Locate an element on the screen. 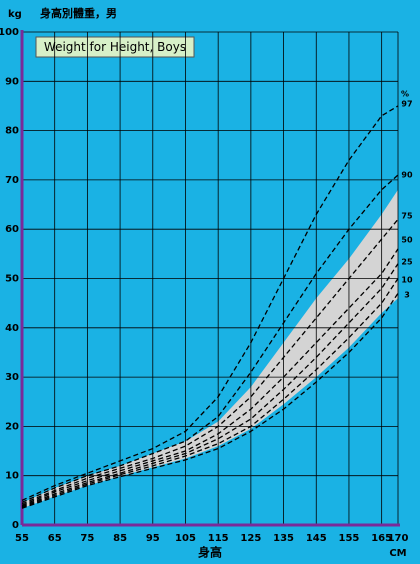  series-label: 25 is located at coordinates (407, 262).